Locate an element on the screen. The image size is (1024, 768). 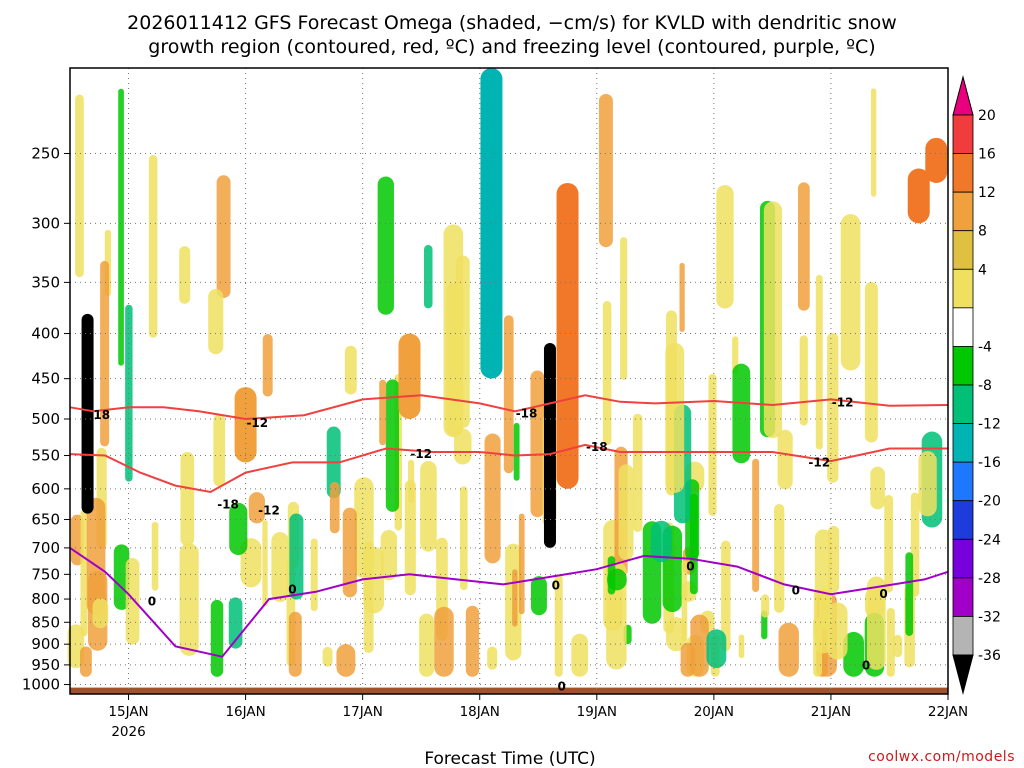
colorbar-top-arrow is located at coordinates (963, 95).